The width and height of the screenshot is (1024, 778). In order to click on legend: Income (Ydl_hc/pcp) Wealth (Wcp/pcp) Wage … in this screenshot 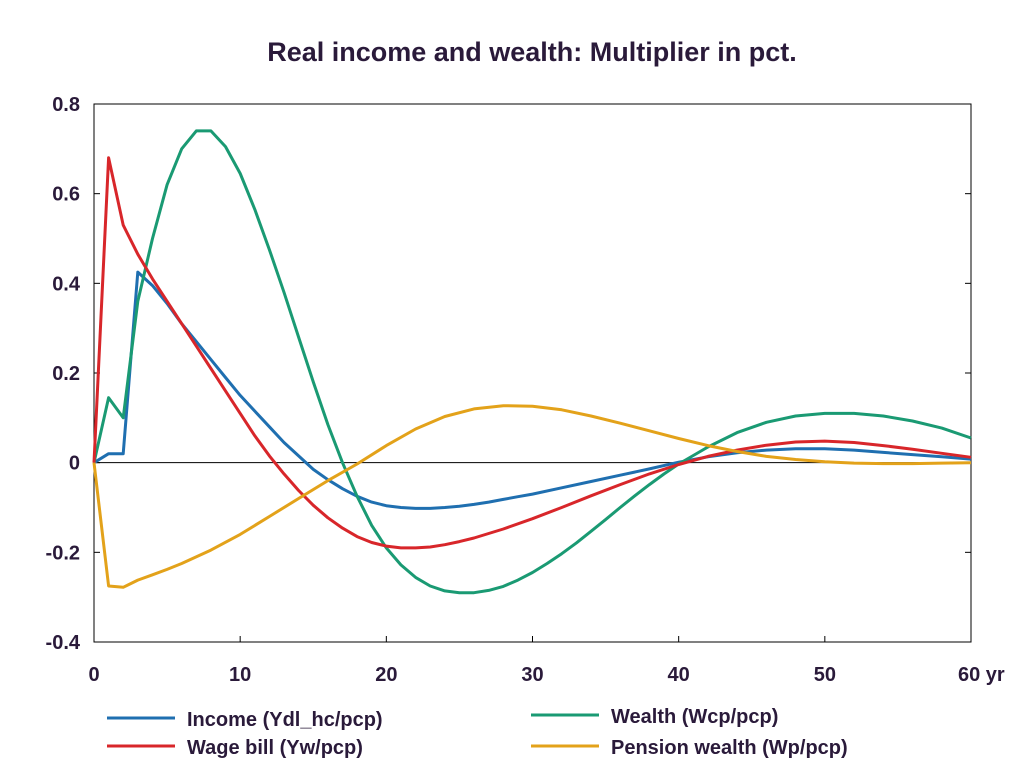, I will do `click(477, 732)`.